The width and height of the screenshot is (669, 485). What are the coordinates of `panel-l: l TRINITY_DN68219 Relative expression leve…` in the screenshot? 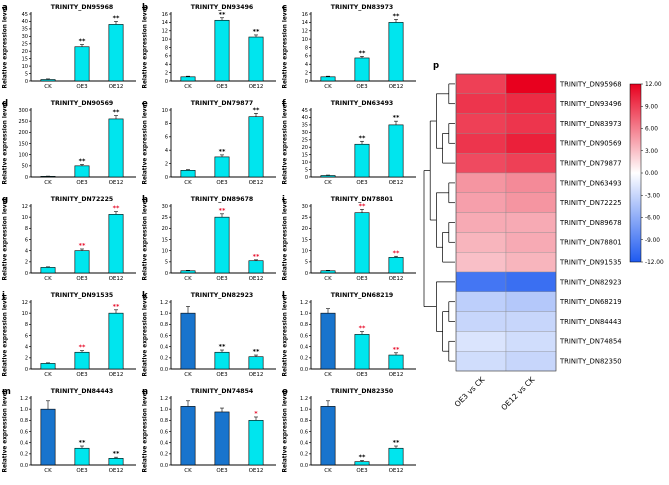 It's located at (350, 336).